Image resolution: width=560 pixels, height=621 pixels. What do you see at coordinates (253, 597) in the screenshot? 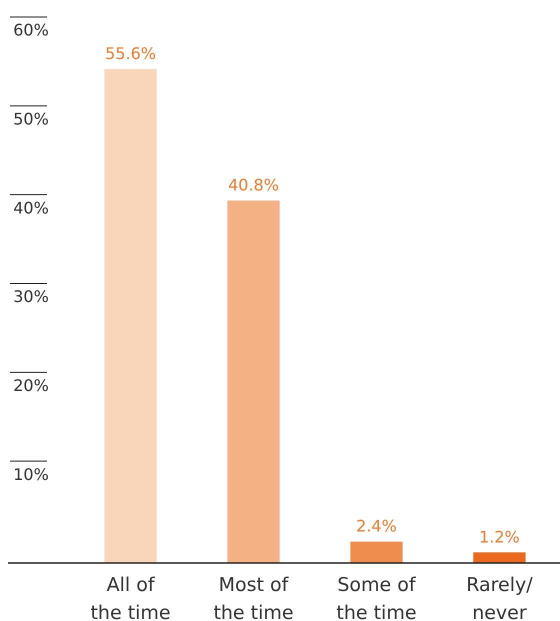
I see `x-tick-label: Most of the time` at bounding box center [253, 597].